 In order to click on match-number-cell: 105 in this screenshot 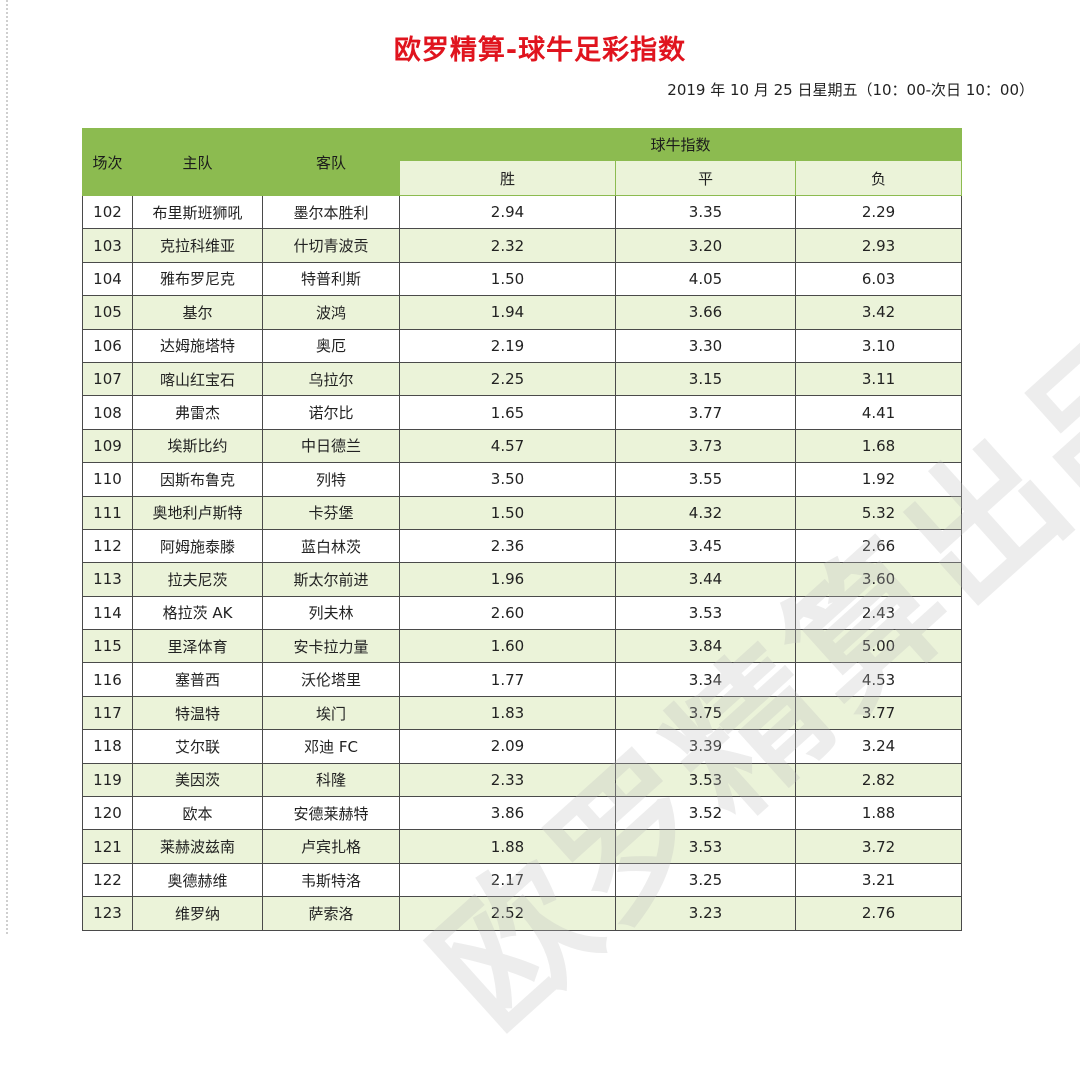, I will do `click(107, 312)`.